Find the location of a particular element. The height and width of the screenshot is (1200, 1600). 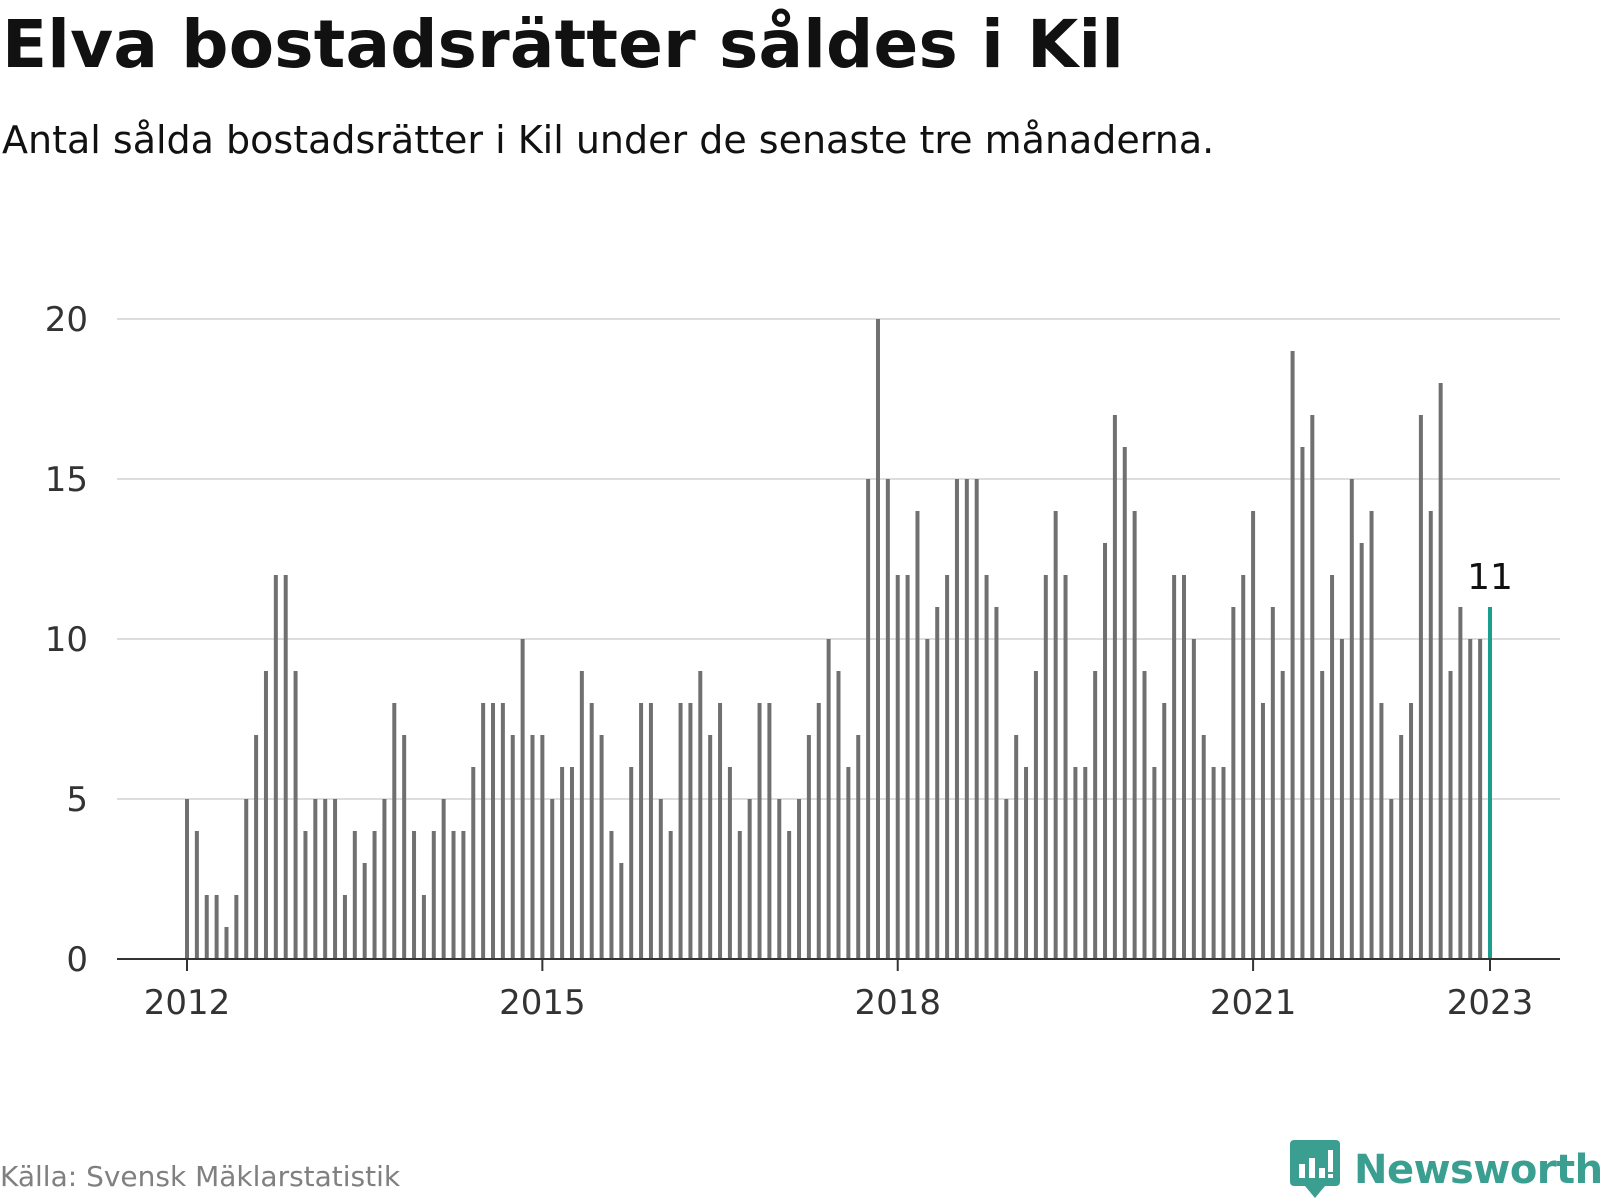

brand-name: Newsworthy is located at coordinates (1477, 1170).